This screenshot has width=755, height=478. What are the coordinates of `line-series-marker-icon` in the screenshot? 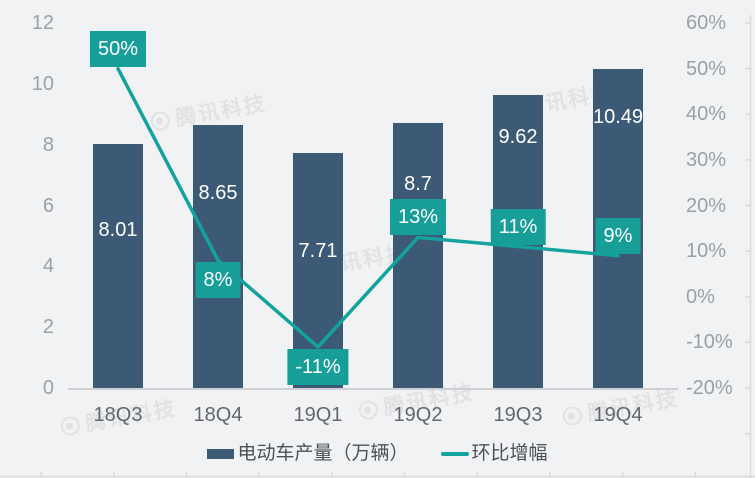 It's located at (454, 454).